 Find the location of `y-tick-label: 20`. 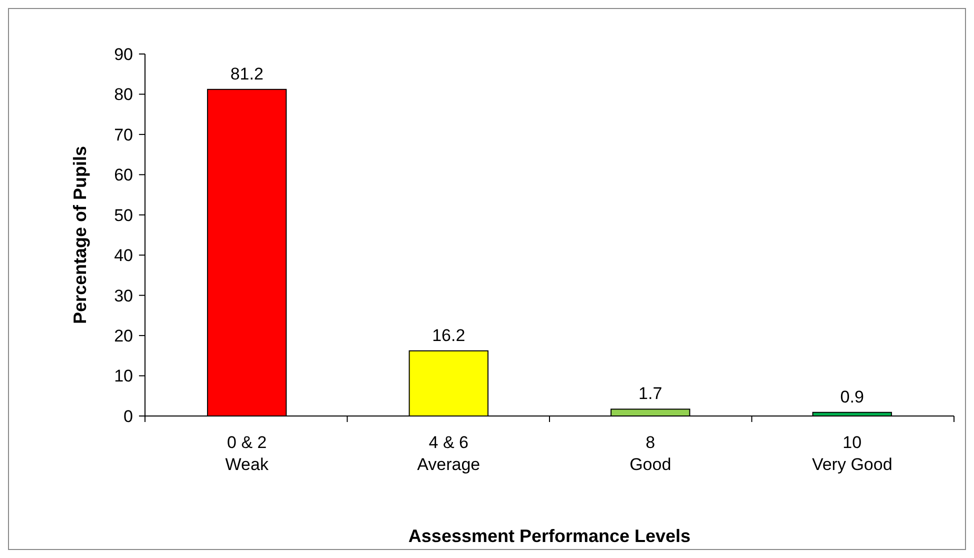

y-tick-label: 20 is located at coordinates (123, 336).